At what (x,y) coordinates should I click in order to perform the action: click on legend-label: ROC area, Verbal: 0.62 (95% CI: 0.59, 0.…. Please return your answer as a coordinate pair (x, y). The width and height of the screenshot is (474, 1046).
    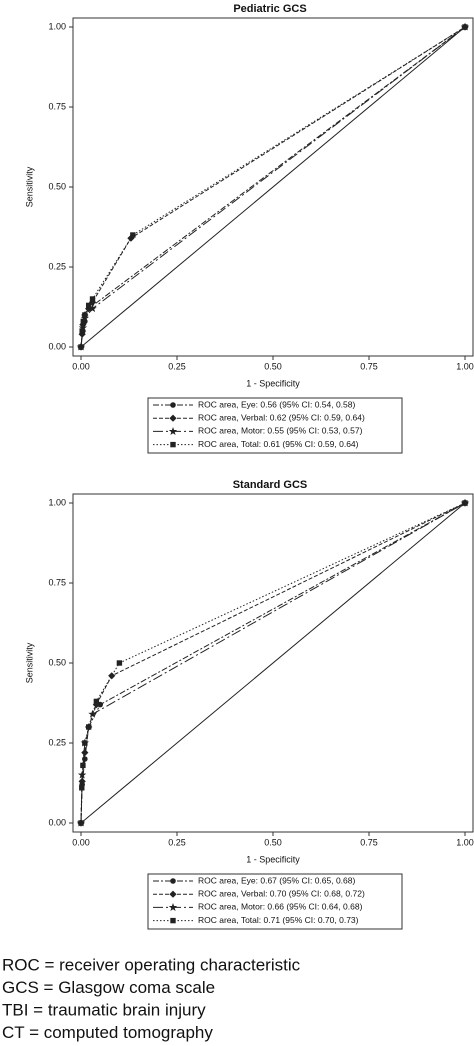
    Looking at the image, I should click on (281, 417).